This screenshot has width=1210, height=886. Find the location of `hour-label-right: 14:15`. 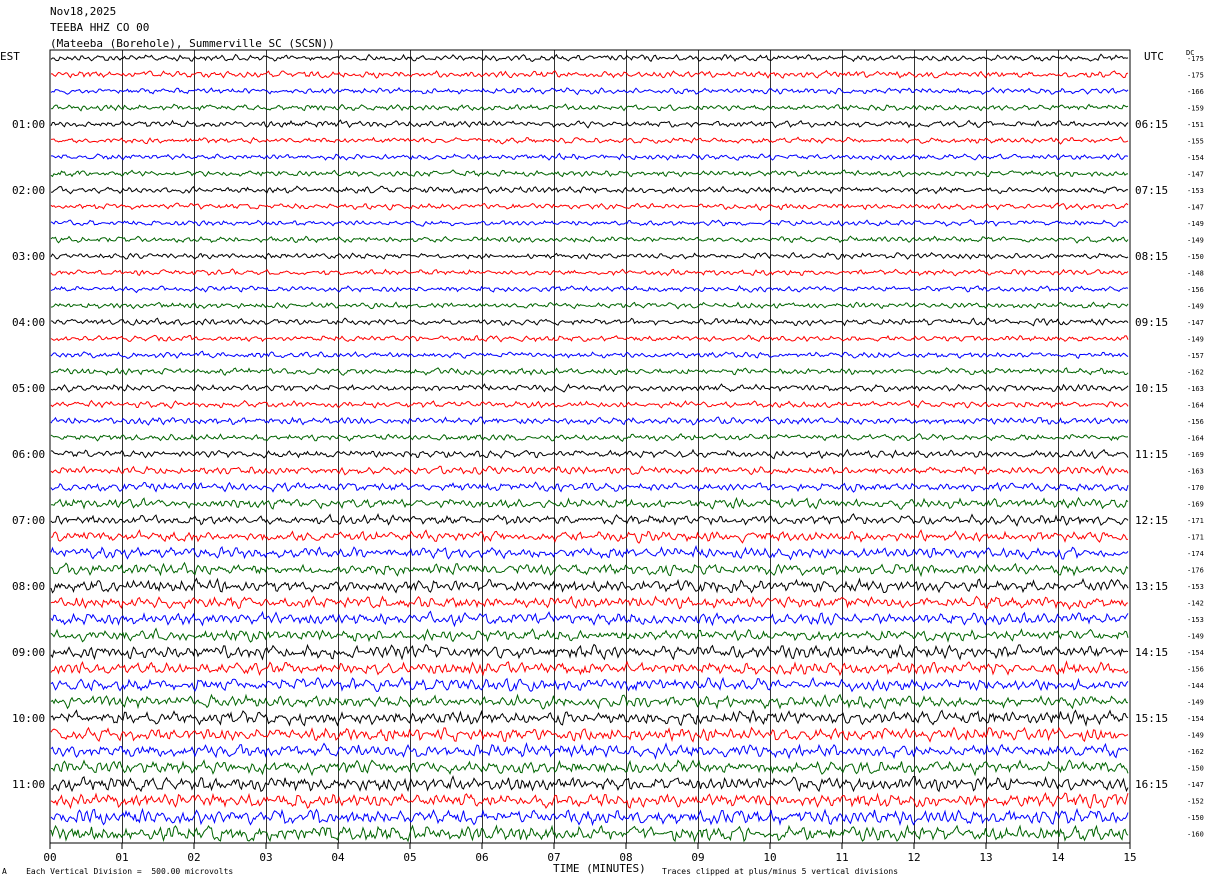

hour-label-right: 14:15 is located at coordinates (1151, 652).